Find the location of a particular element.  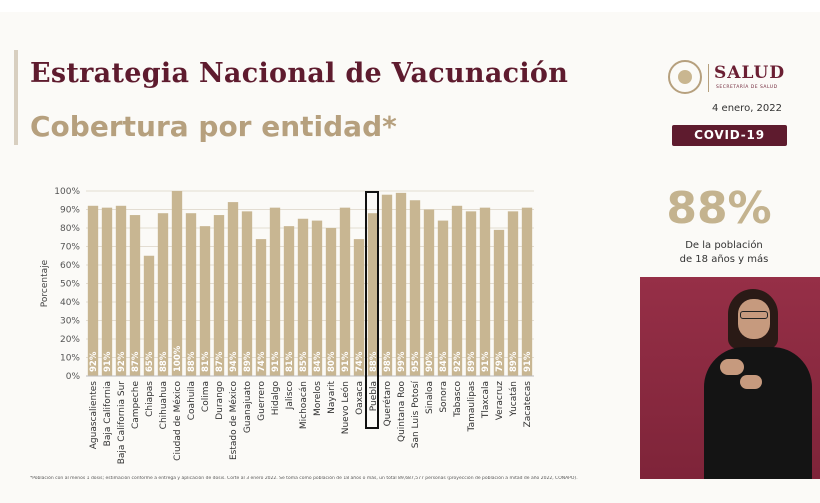

summary-note-line2: de 18 años y más is located at coordinates (724, 259).